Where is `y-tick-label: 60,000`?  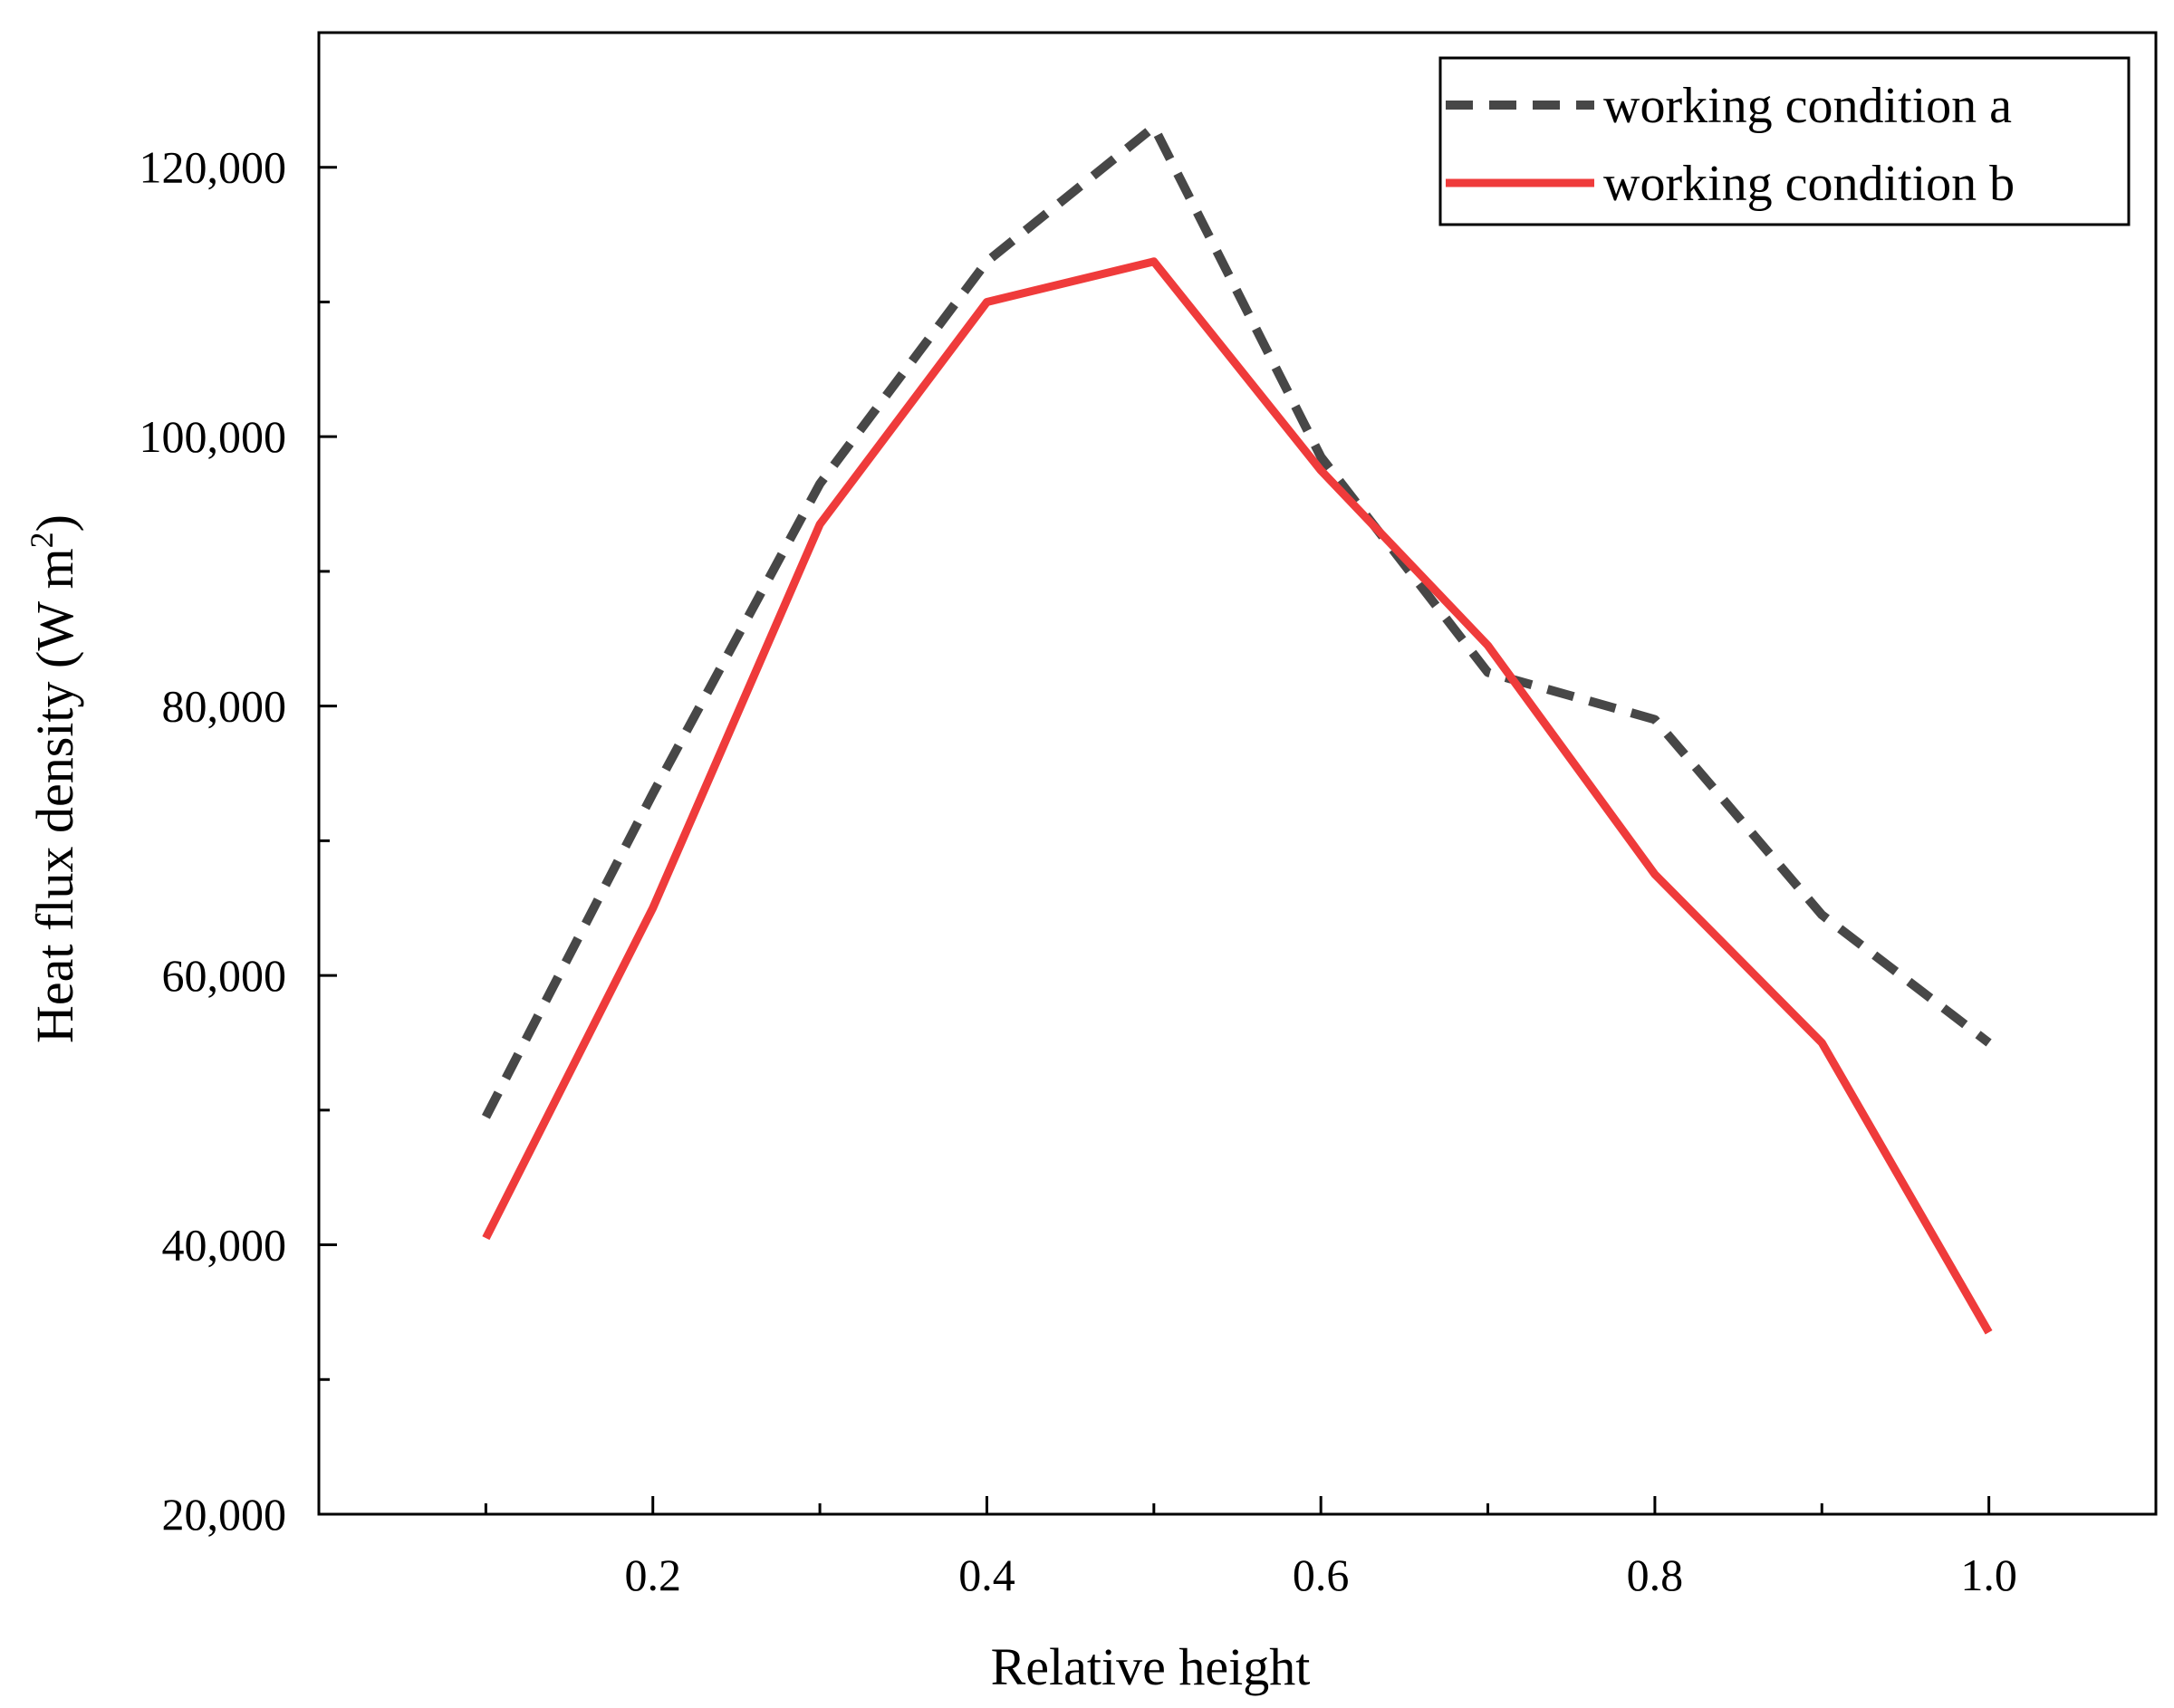
y-tick-label: 60,000 is located at coordinates (224, 976).